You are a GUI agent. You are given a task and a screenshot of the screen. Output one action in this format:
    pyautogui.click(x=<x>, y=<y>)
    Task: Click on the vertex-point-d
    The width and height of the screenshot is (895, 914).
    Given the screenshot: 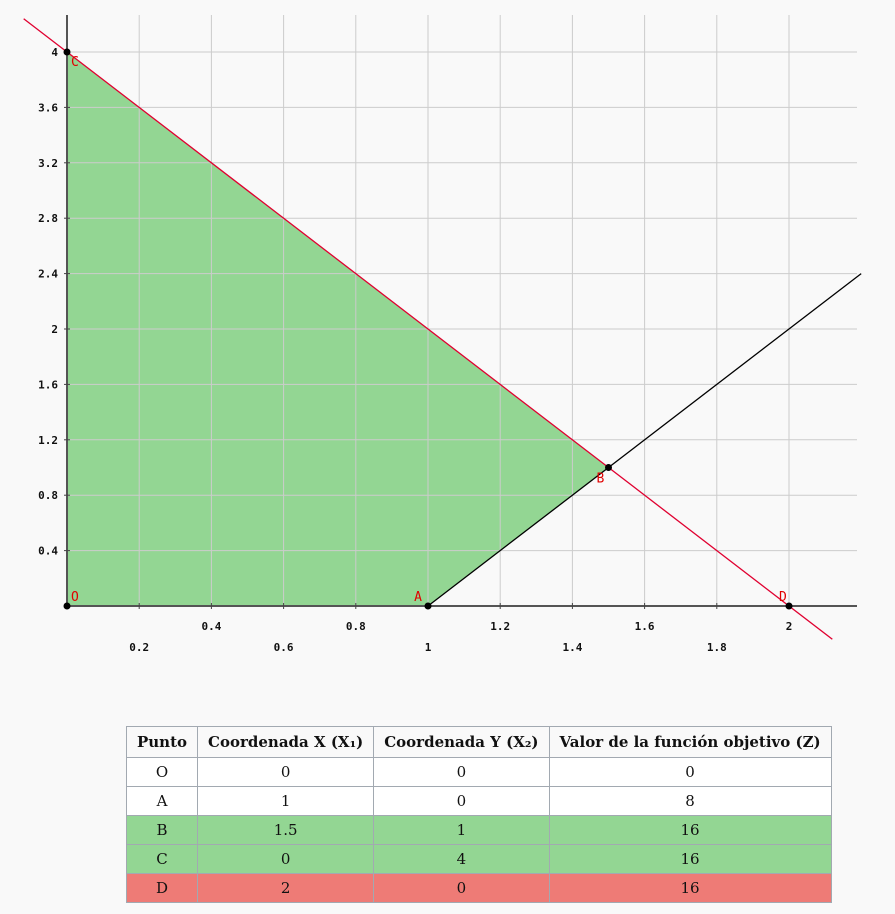 What is the action you would take?
    pyautogui.click(x=789, y=606)
    